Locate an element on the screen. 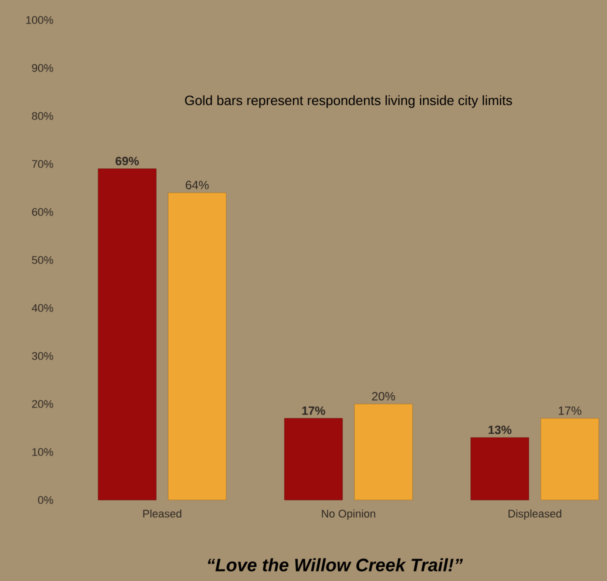  y-tick-label: 70% is located at coordinates (43, 164).